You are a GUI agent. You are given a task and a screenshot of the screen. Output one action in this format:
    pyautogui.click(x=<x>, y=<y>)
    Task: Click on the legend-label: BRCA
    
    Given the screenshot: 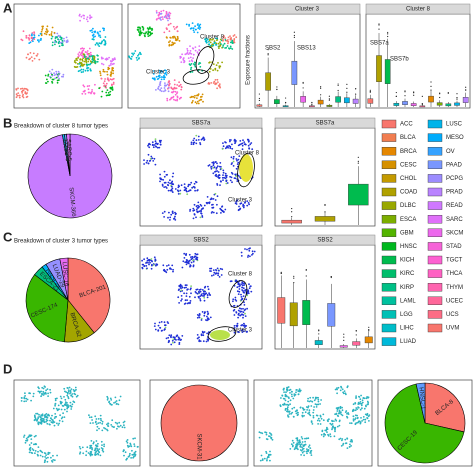 What is the action you would take?
    pyautogui.click(x=408, y=152)
    